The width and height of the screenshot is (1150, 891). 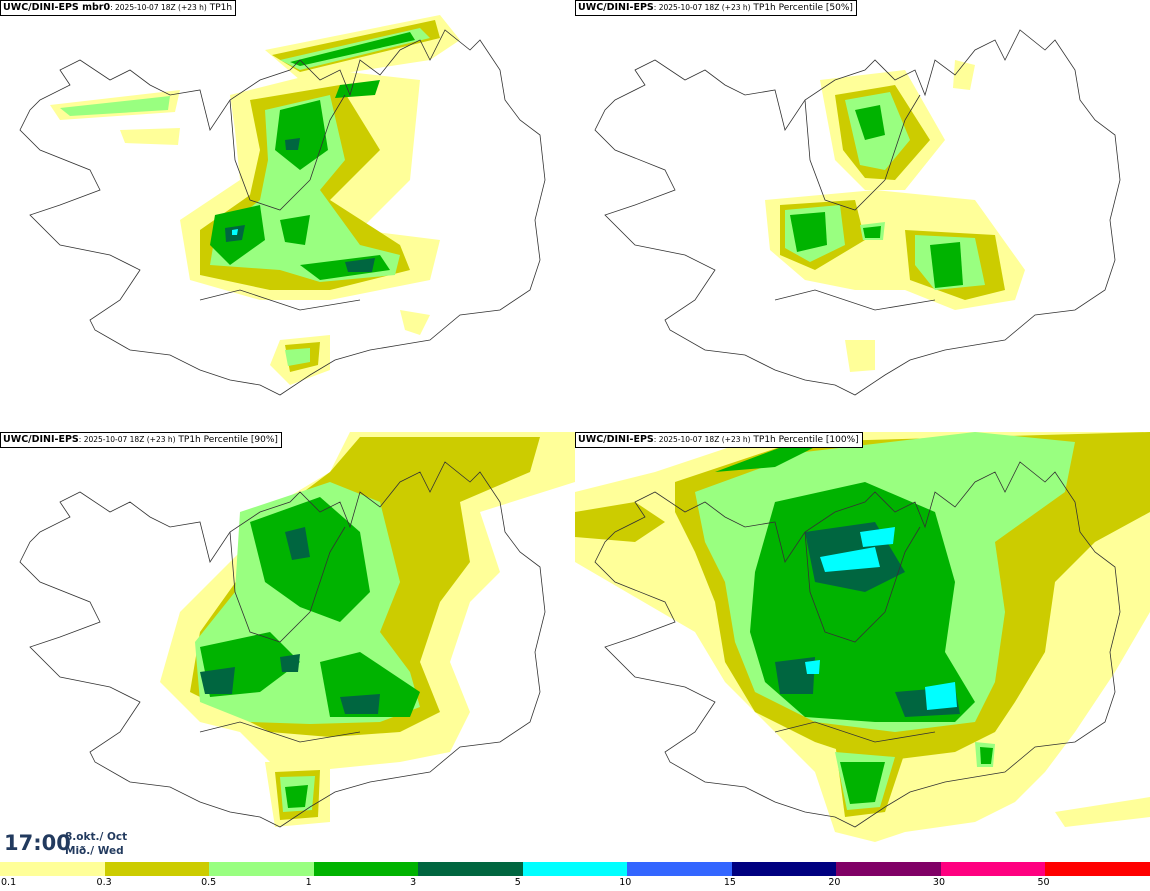 I want to click on colorbar-tick-label: 0.5, so click(x=209, y=882).